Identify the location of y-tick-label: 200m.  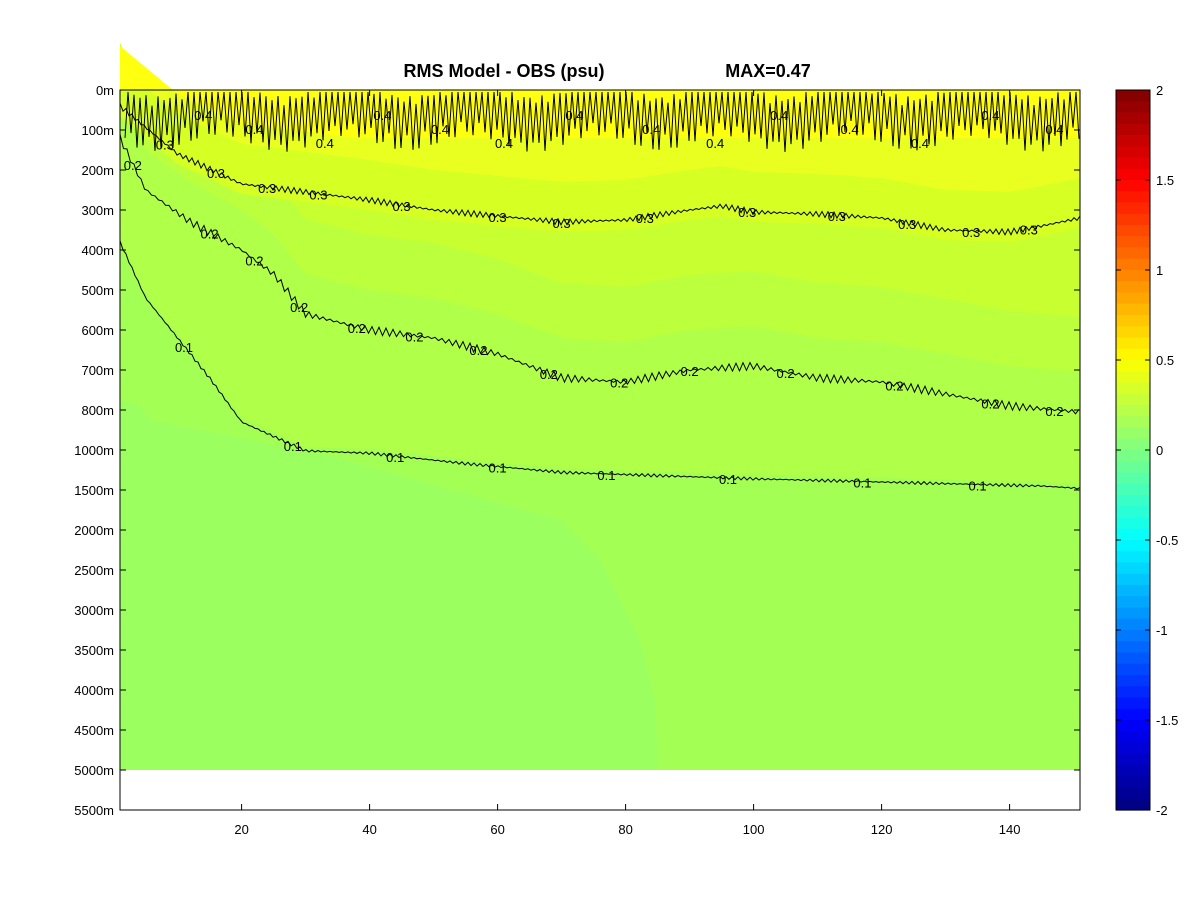
(97, 170).